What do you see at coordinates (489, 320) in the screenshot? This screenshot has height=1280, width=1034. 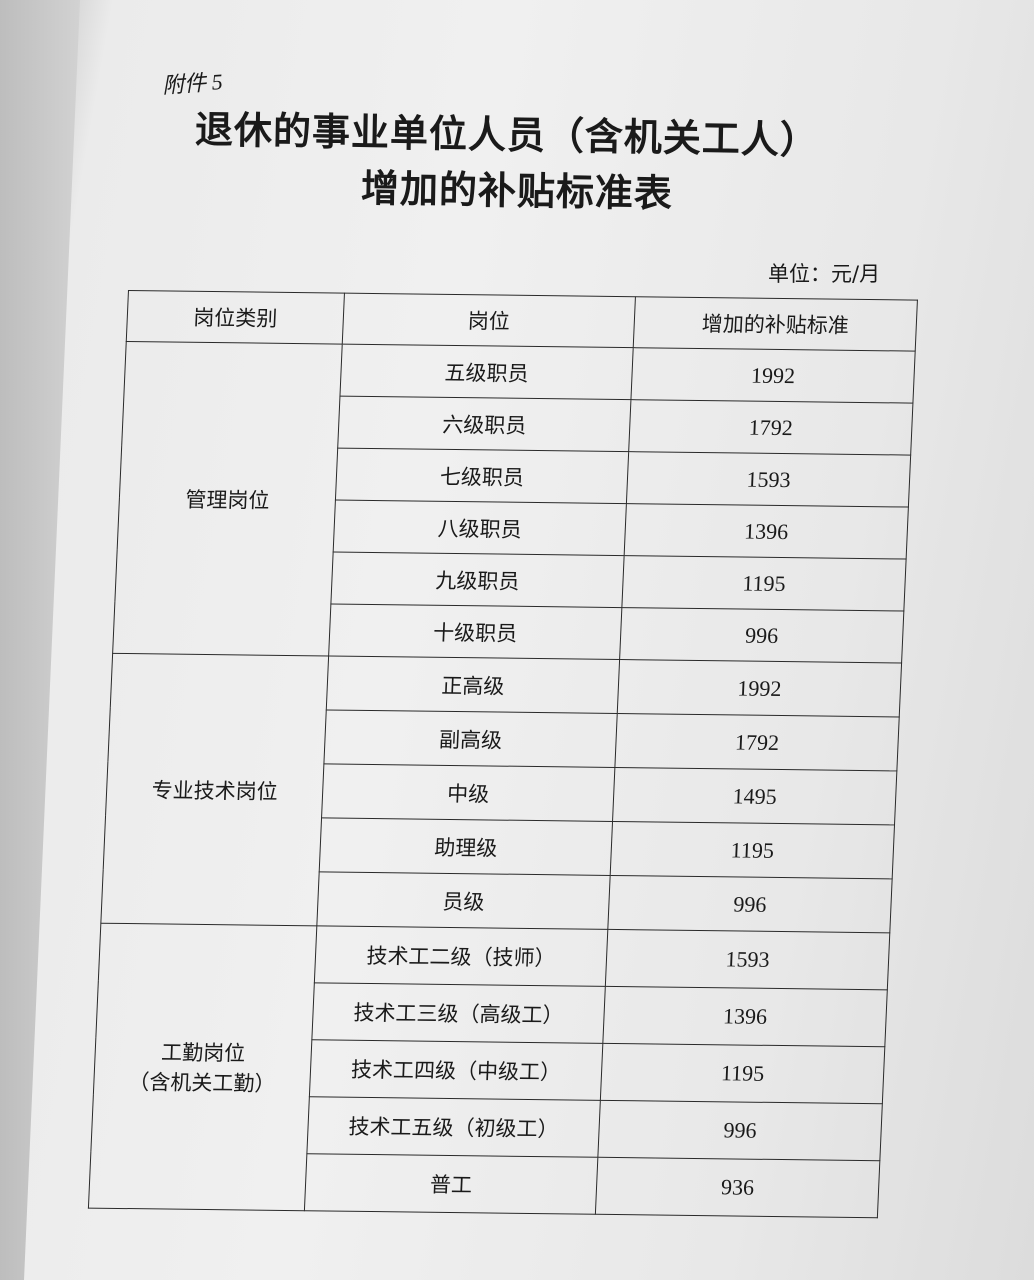 I see `header-position: 岗位` at bounding box center [489, 320].